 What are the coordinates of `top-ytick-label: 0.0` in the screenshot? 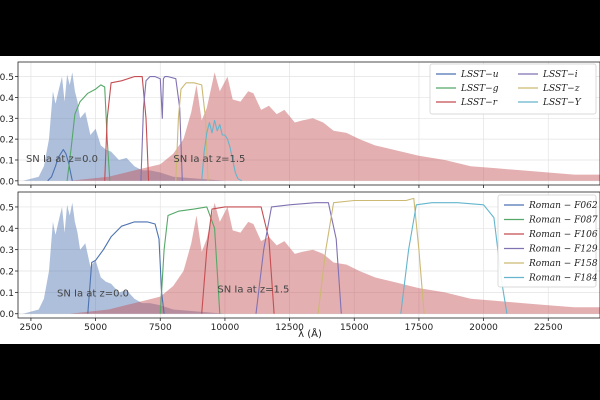 It's located at (7, 182).